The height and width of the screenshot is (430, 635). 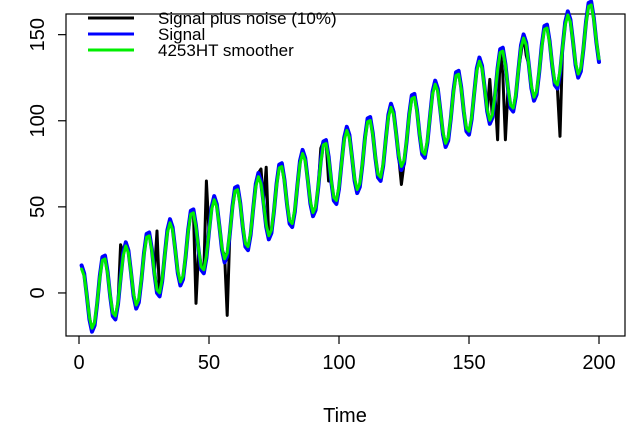 What do you see at coordinates (598, 363) in the screenshot?
I see `x-tick-label: 200` at bounding box center [598, 363].